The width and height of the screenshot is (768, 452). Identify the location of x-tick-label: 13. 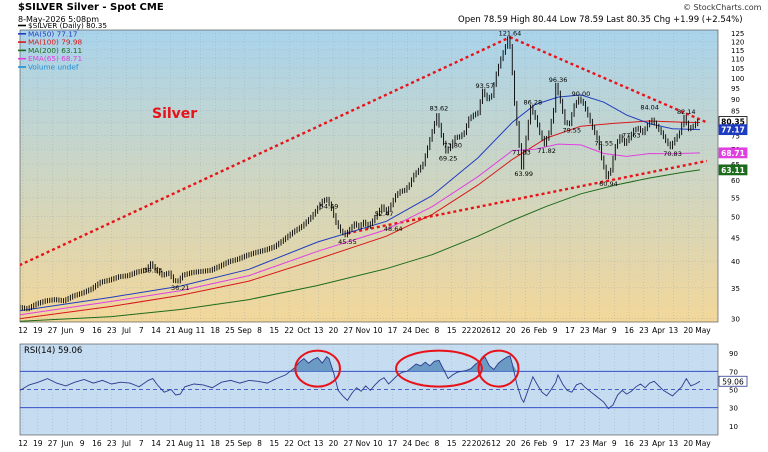
(319, 330).